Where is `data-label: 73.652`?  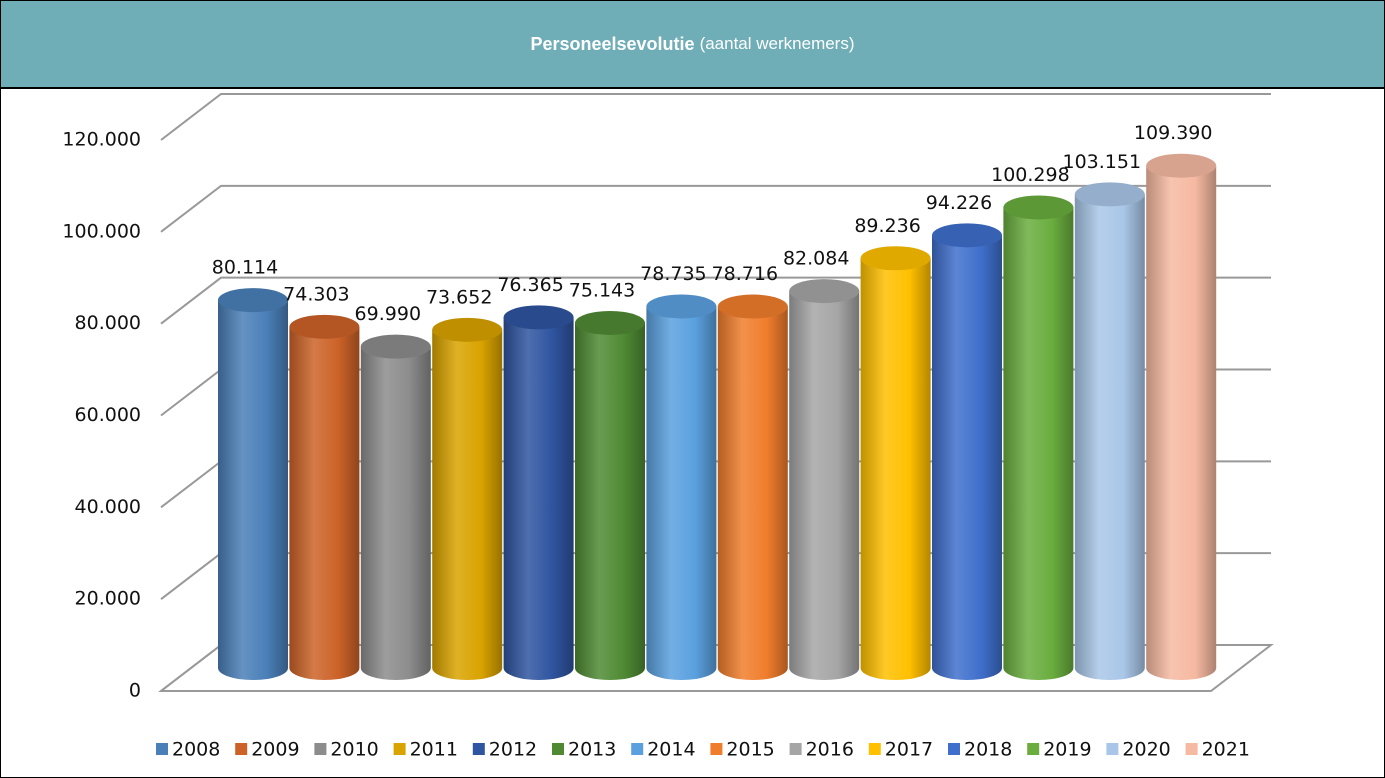 data-label: 73.652 is located at coordinates (459, 297).